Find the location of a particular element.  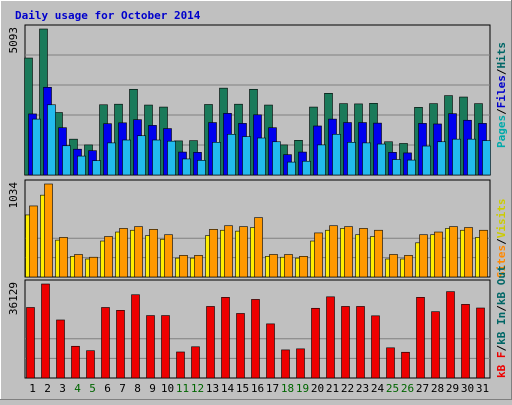

x-tick-label-1: 1 is located at coordinates (32, 388).